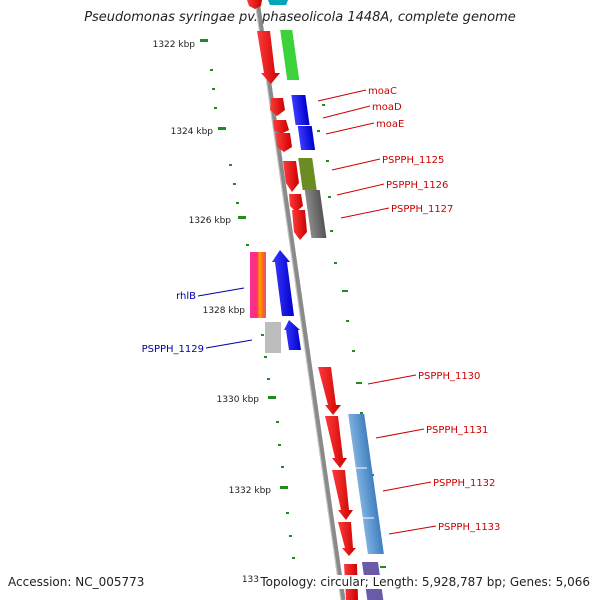 The height and width of the screenshot is (600, 600). Describe the element at coordinates (273, 337) in the screenshot. I see `cog-feature-lightgrey` at that location.